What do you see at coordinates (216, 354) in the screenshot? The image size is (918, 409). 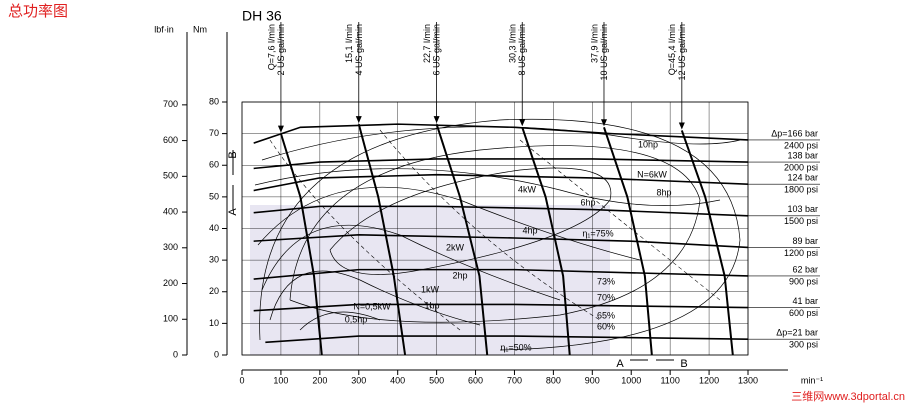 I see `y-tick-label: 0` at bounding box center [216, 354].